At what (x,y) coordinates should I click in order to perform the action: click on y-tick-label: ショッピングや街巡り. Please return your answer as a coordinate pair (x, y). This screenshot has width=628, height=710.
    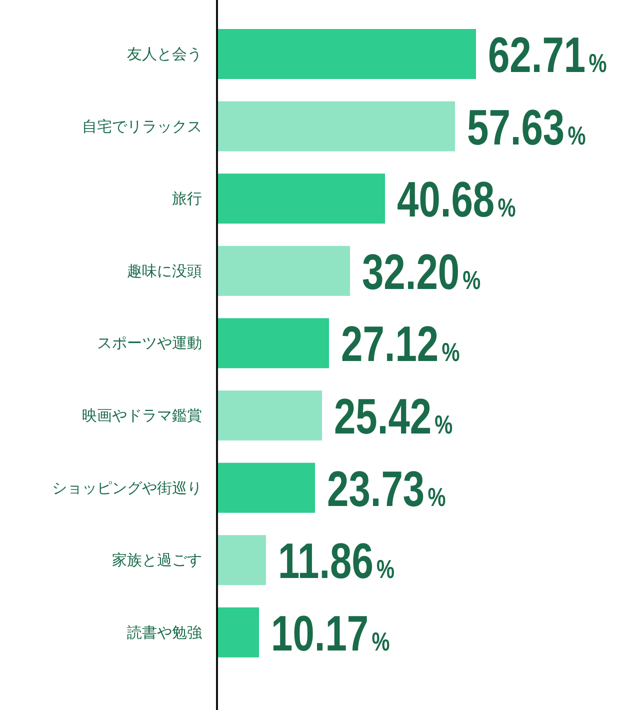
    Looking at the image, I should click on (127, 487).